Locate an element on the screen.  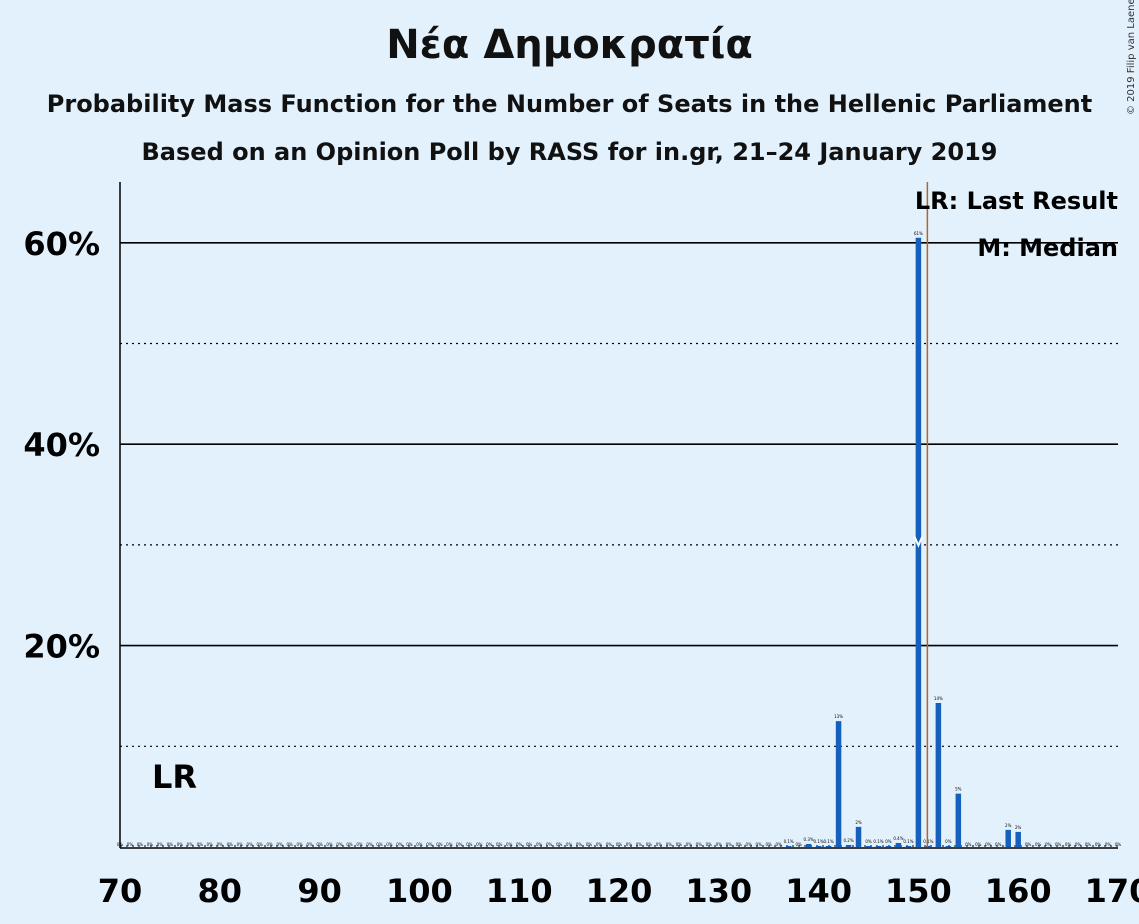
x-tick-label: 160 is located at coordinates (1018, 891).